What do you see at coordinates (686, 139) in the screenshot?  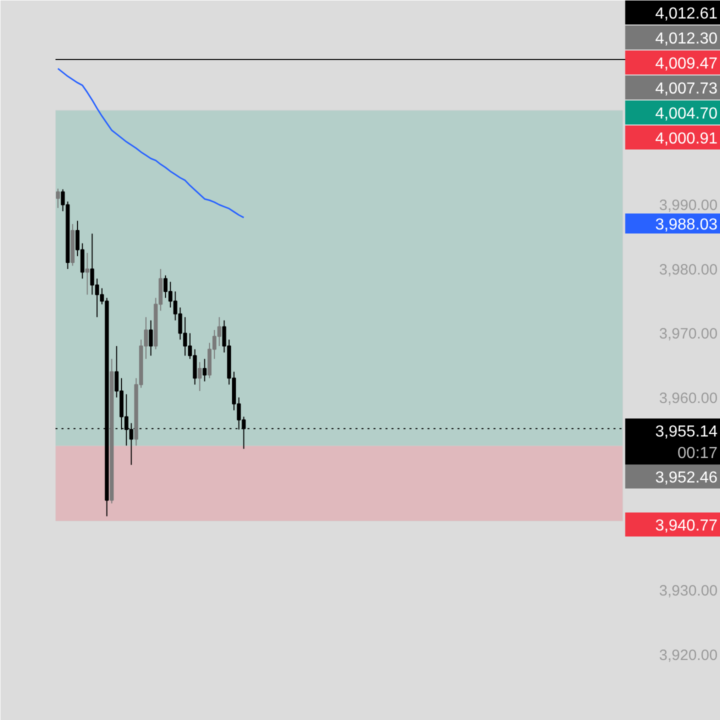 I see `annotation: 4,000.91` at bounding box center [686, 139].